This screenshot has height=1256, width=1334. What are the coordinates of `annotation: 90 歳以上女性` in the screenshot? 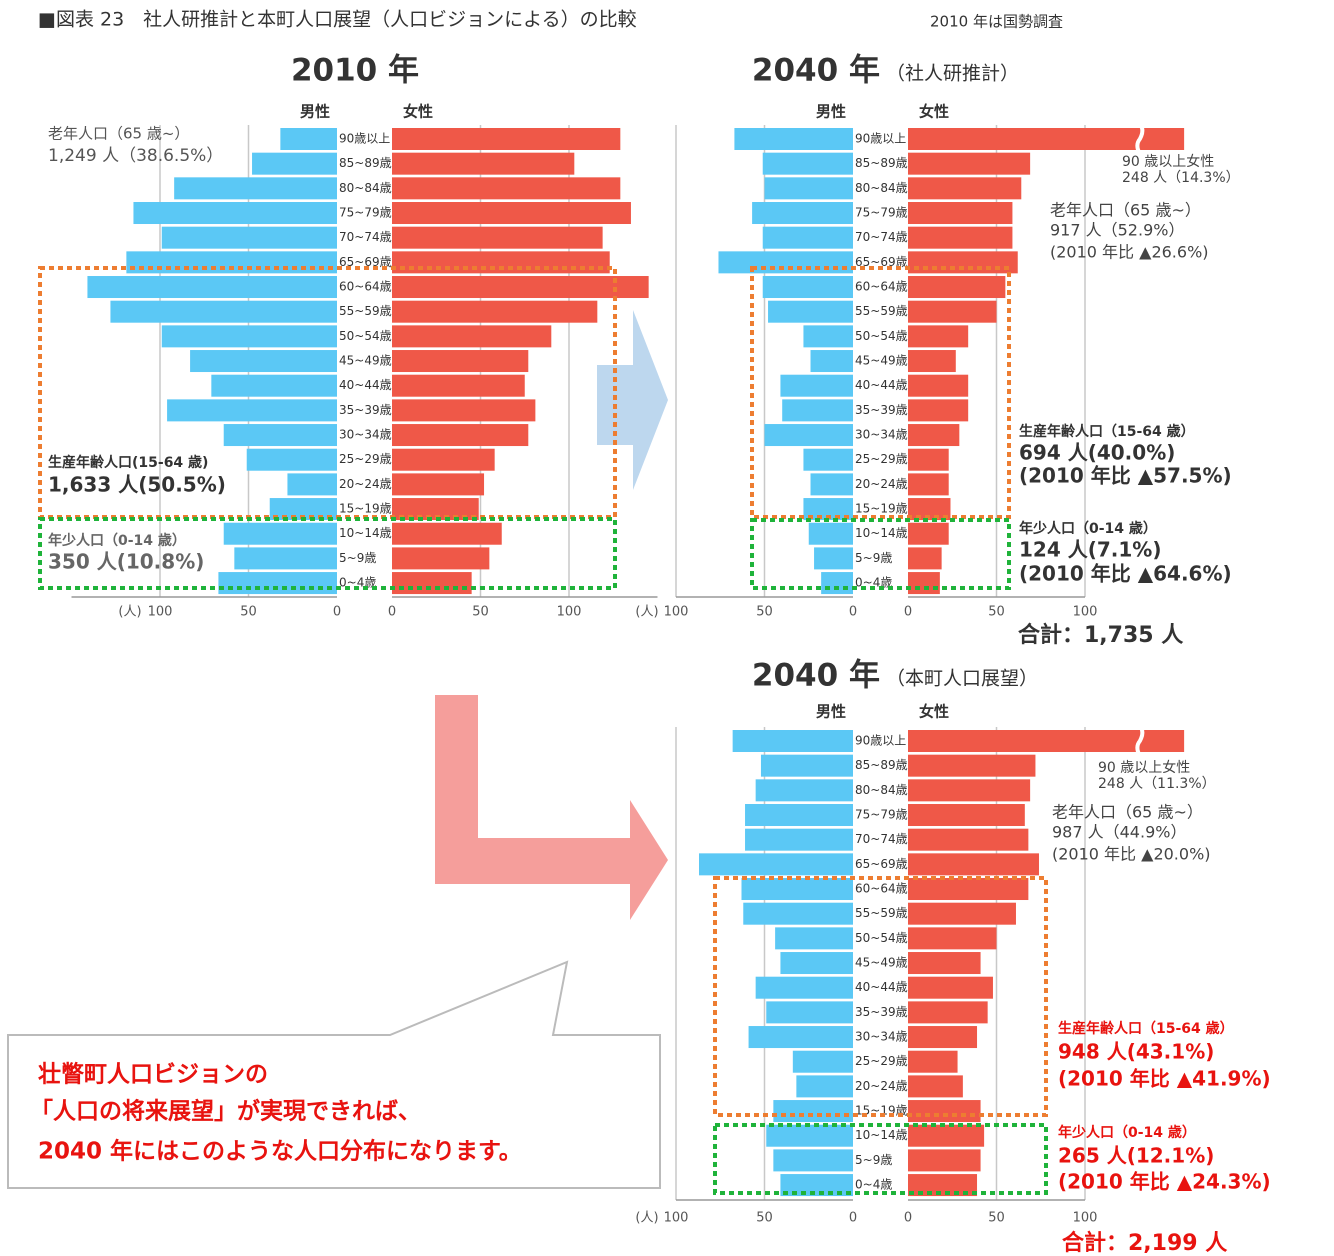 It's located at (1144, 767).